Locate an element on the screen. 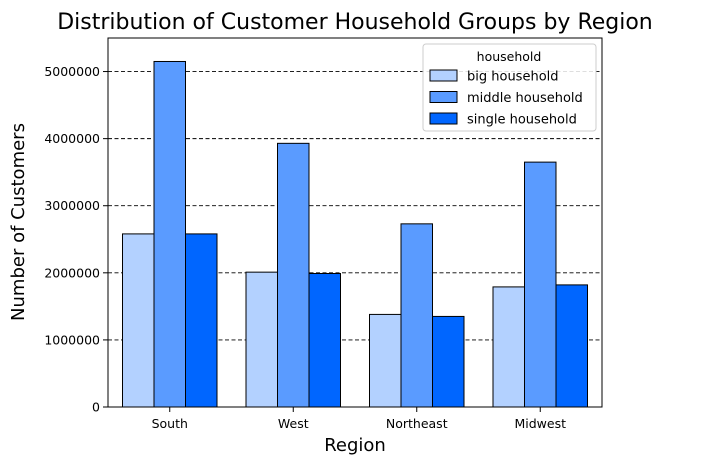  legend-box is located at coordinates (509, 87).